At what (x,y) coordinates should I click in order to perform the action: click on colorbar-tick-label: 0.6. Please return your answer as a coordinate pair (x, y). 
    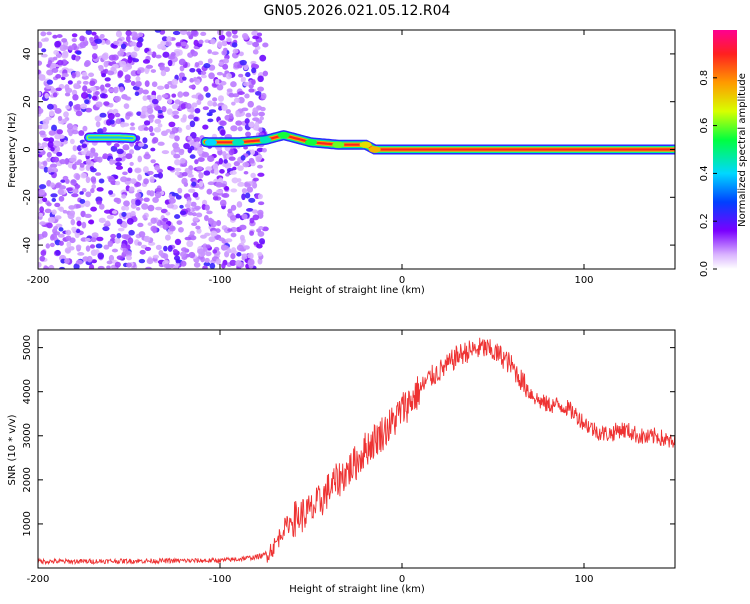
    Looking at the image, I should click on (704, 126).